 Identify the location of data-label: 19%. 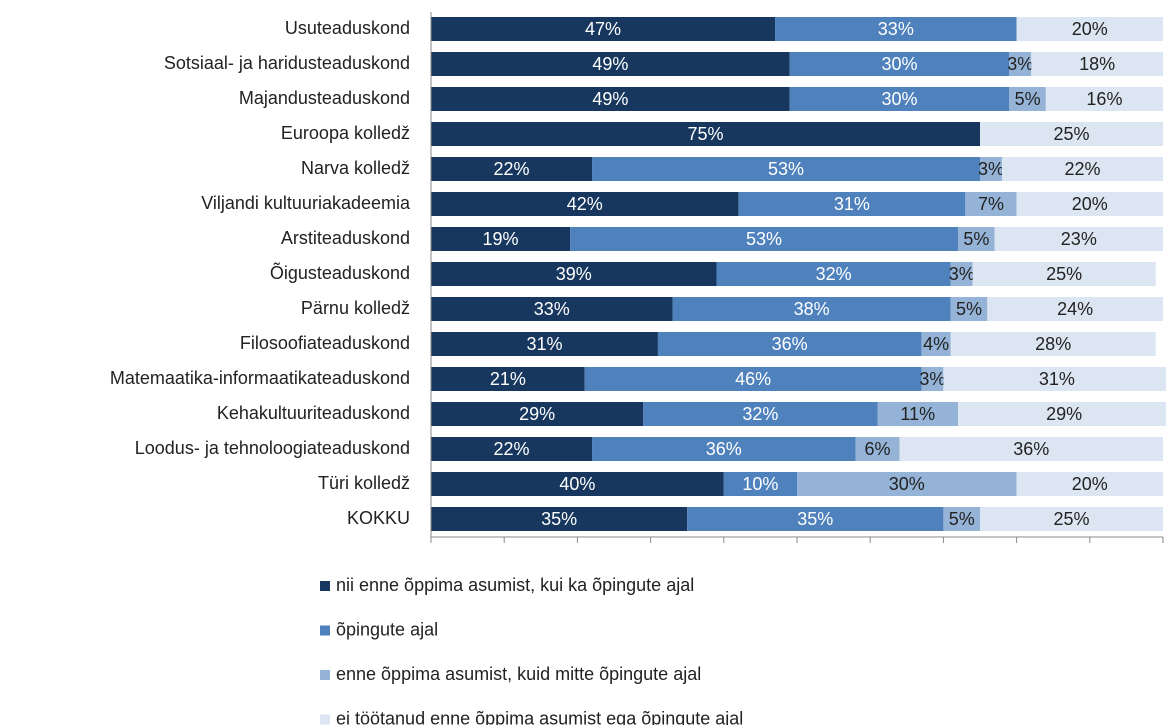
(501, 239).